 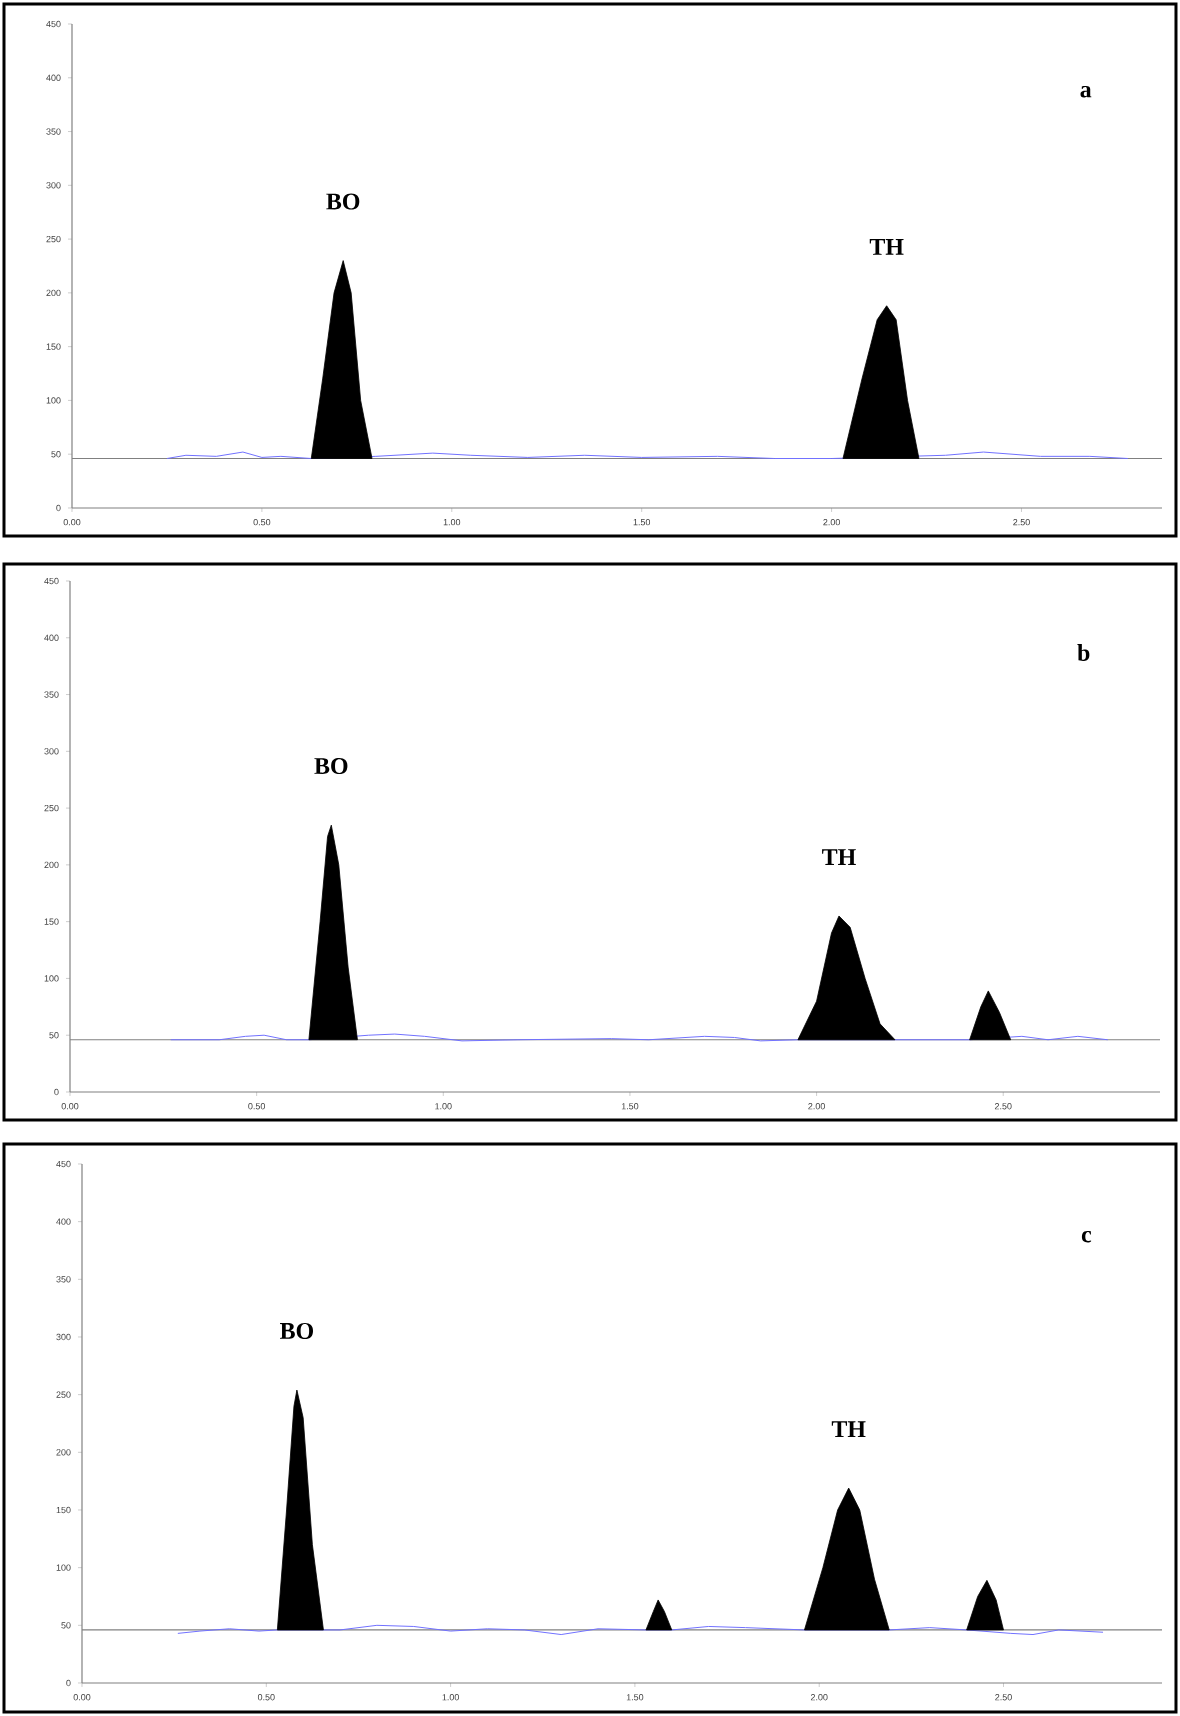 What do you see at coordinates (1086, 92) in the screenshot?
I see `annotation: a` at bounding box center [1086, 92].